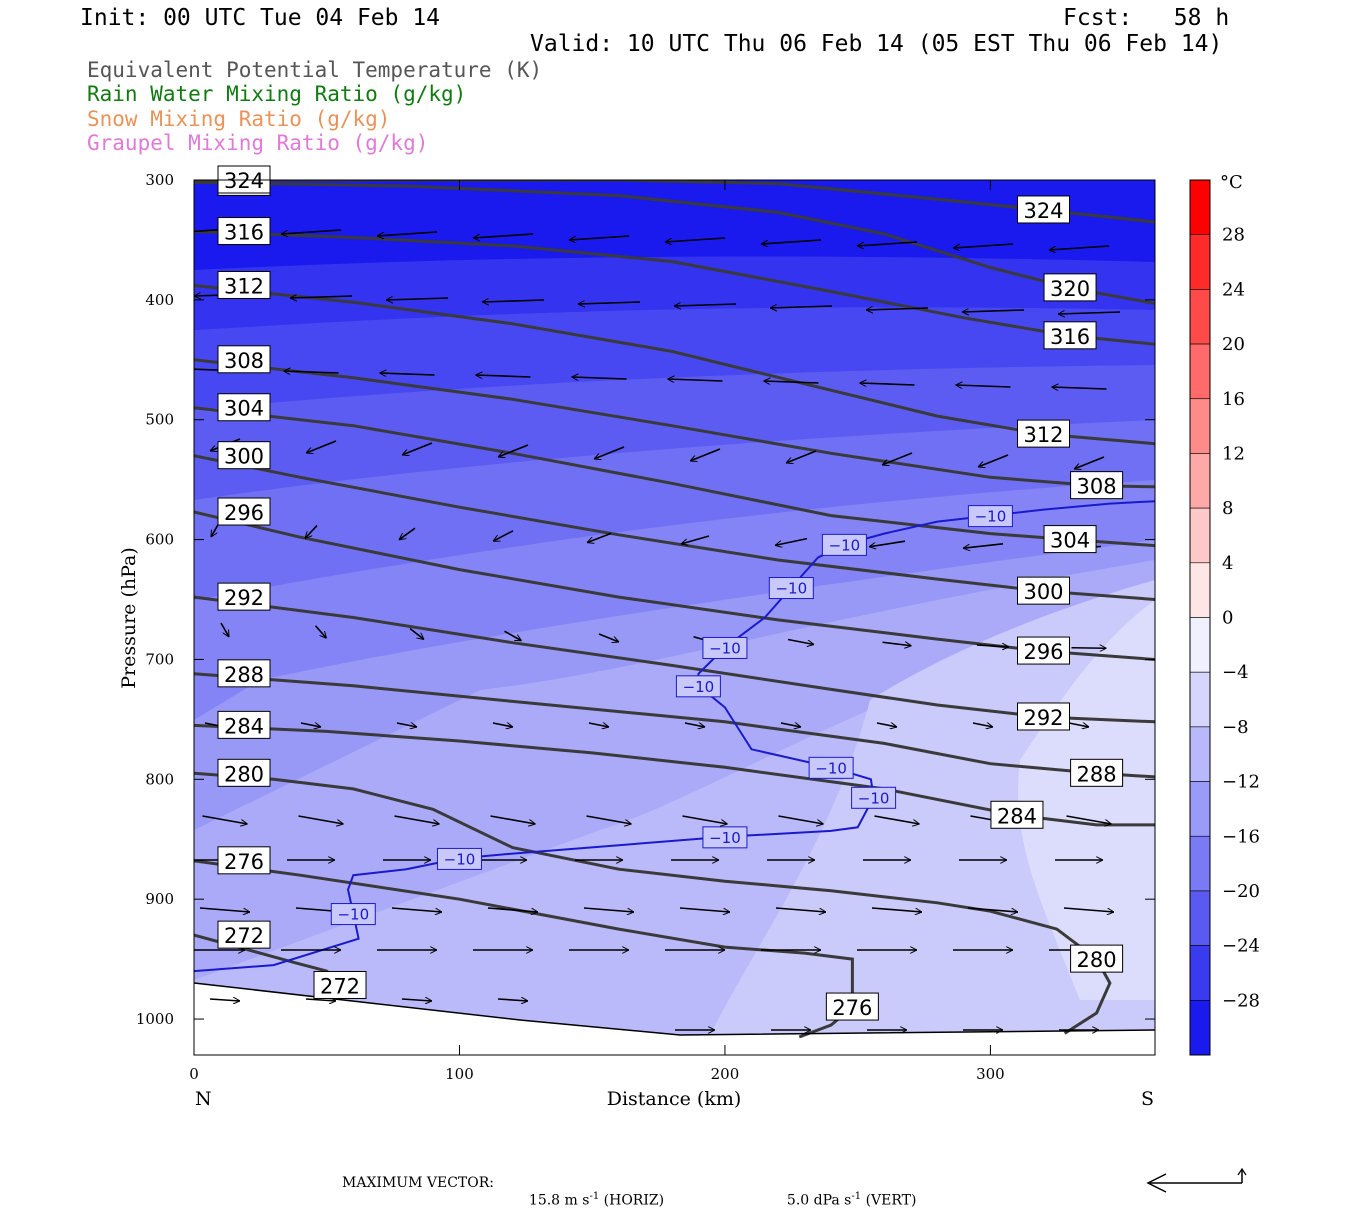 The width and height of the screenshot is (1350, 1209). I want to click on max-vector-vert: 5.0 dPa s-1 (VERT), so click(847, 1192).